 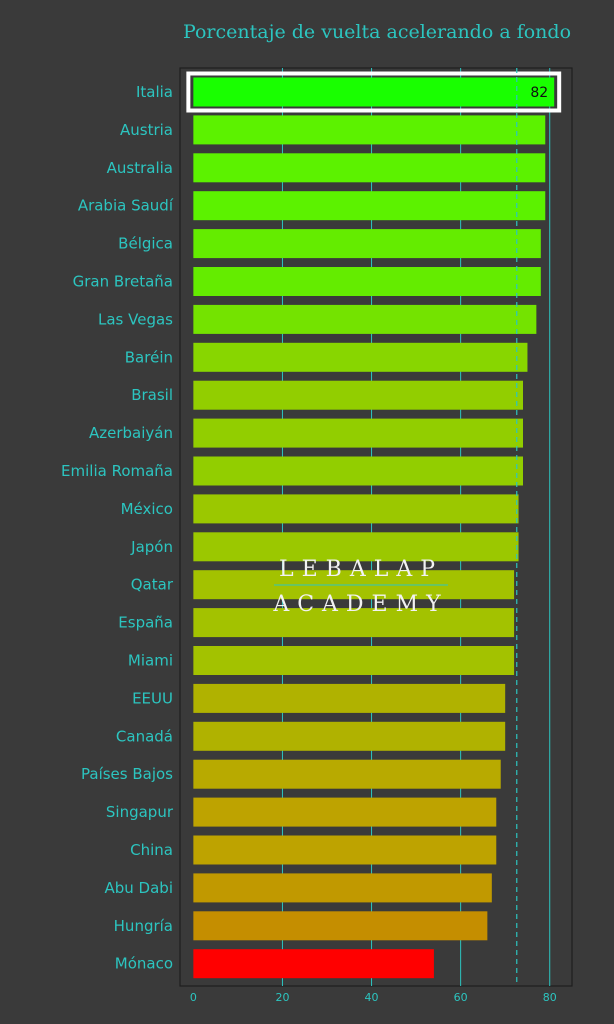 I want to click on watermark-line1: LEBALAP, so click(x=361, y=569).